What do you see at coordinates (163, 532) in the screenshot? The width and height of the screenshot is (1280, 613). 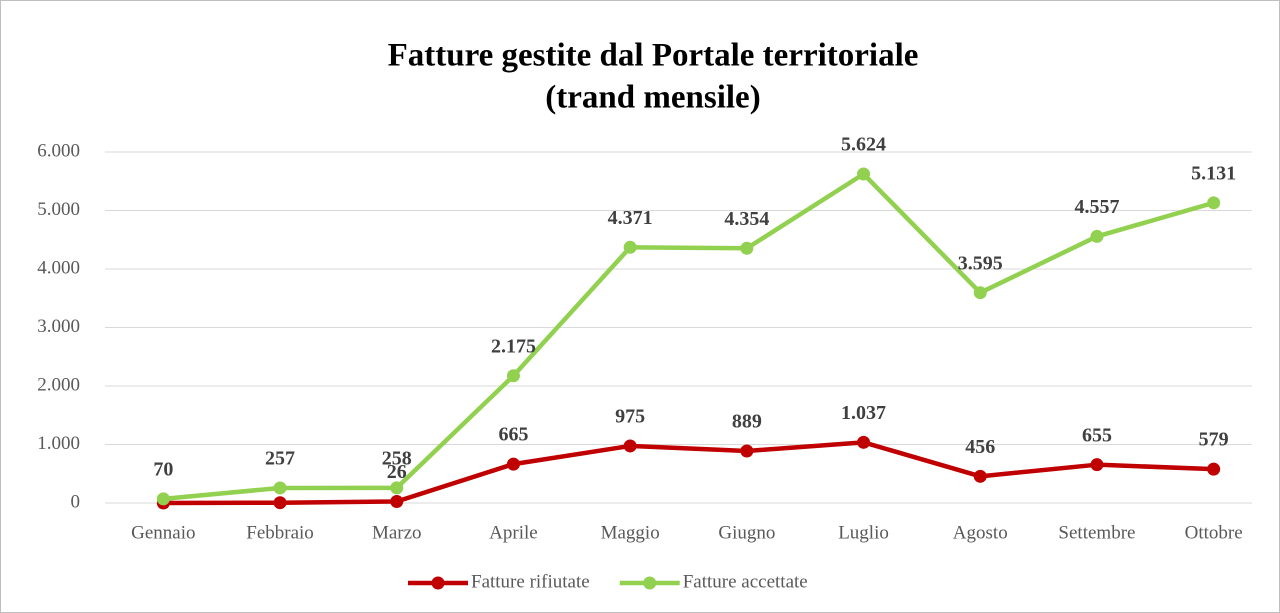 I see `x-tick-label: Gennaio` at bounding box center [163, 532].